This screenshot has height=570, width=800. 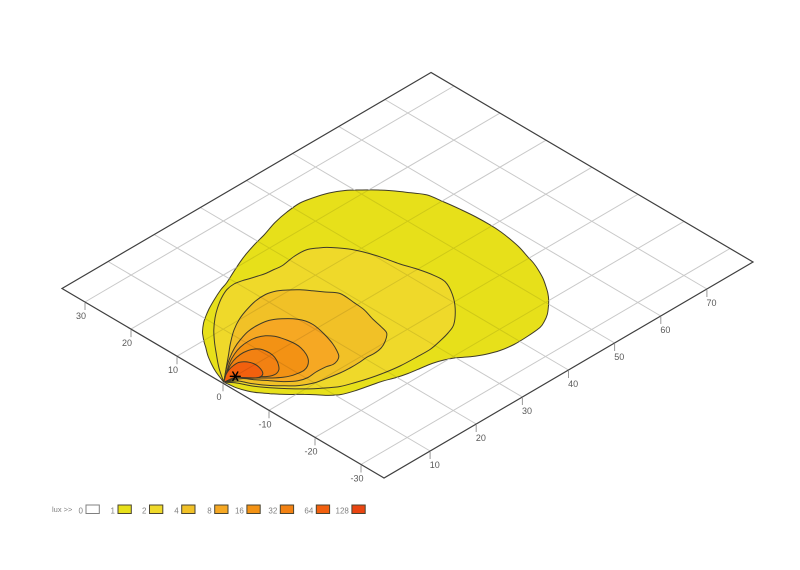 I want to click on svg-text: 32, so click(x=272, y=511).